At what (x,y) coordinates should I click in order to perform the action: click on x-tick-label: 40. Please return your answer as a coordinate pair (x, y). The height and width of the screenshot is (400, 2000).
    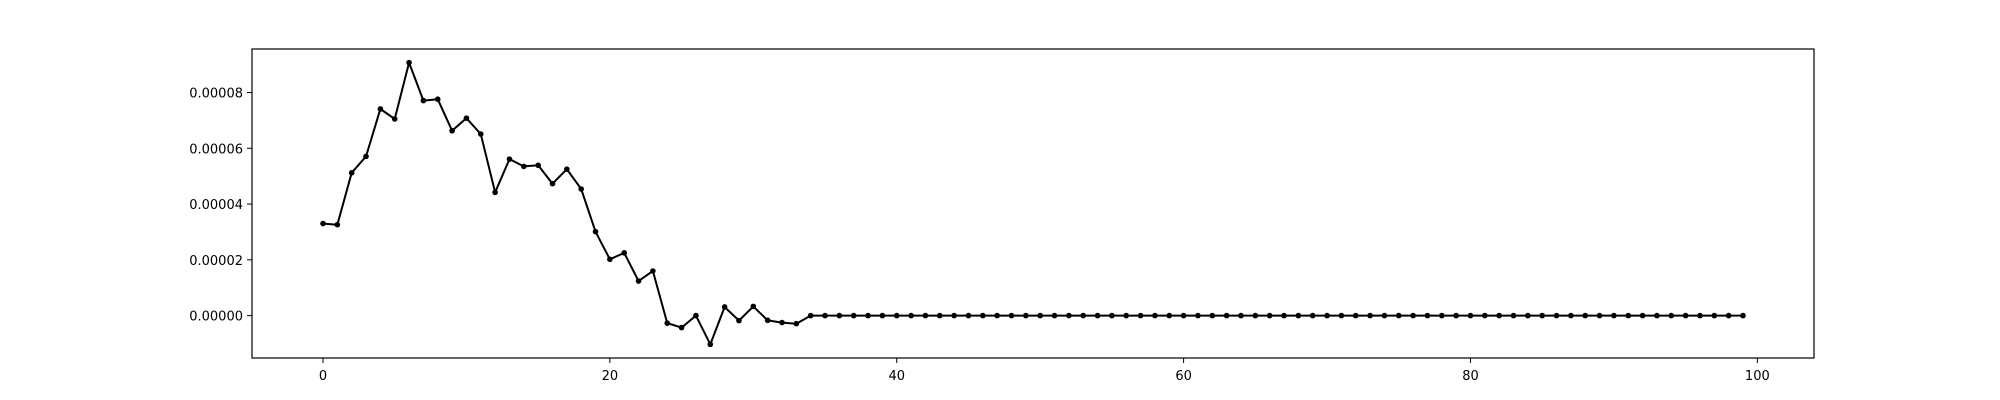
    Looking at the image, I should click on (896, 376).